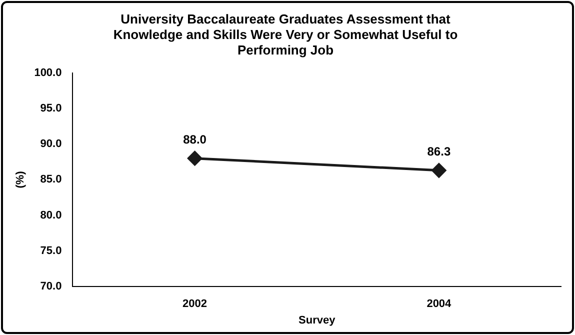 This screenshot has width=575, height=335. What do you see at coordinates (195, 304) in the screenshot?
I see `x-tick-label: 2002` at bounding box center [195, 304].